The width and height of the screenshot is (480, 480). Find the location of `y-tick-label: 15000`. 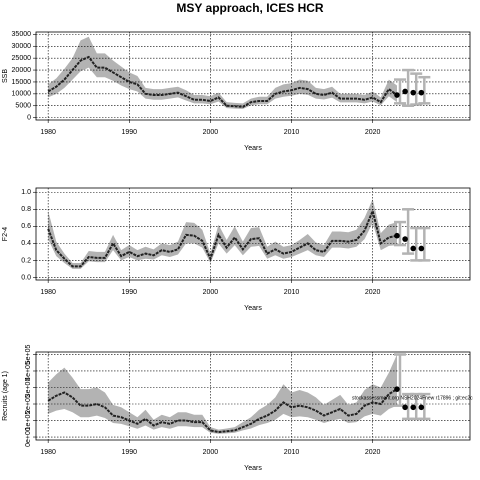

y-tick-label: 15000 is located at coordinates (22, 82).